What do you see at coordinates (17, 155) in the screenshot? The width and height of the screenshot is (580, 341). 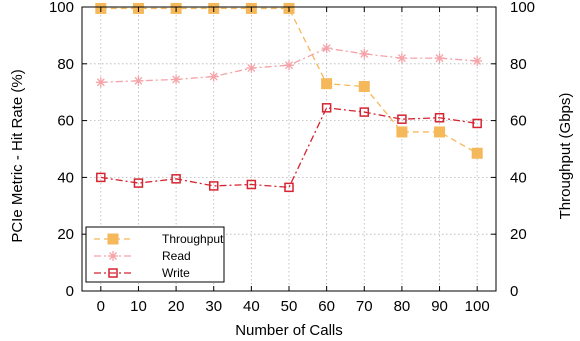 I see `y-axis-left-title: PCIe Metric - Hit Rate (%)` at bounding box center [17, 155].